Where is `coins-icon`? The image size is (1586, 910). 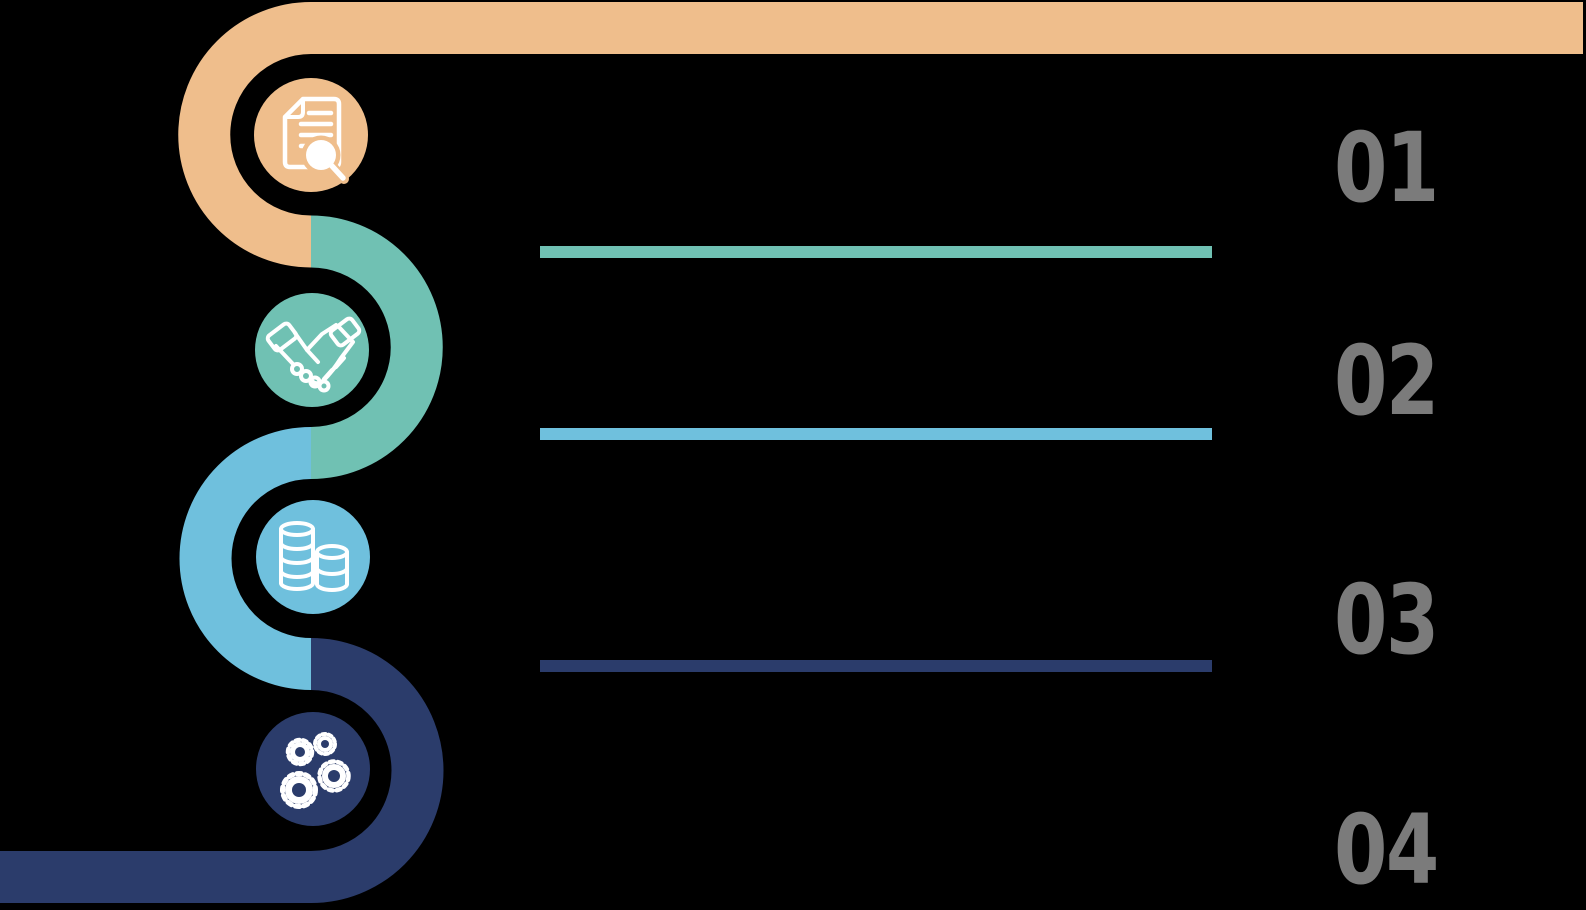
coins-icon is located at coordinates (314, 556).